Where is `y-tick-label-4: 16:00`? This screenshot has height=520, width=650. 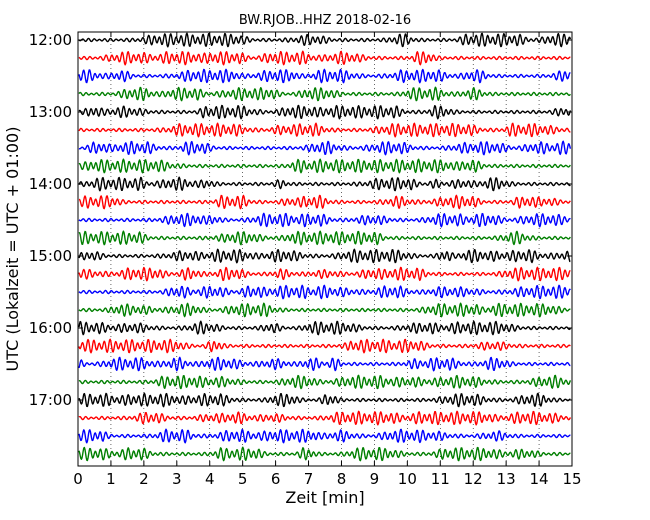
y-tick-label-4: 16:00 is located at coordinates (50, 328).